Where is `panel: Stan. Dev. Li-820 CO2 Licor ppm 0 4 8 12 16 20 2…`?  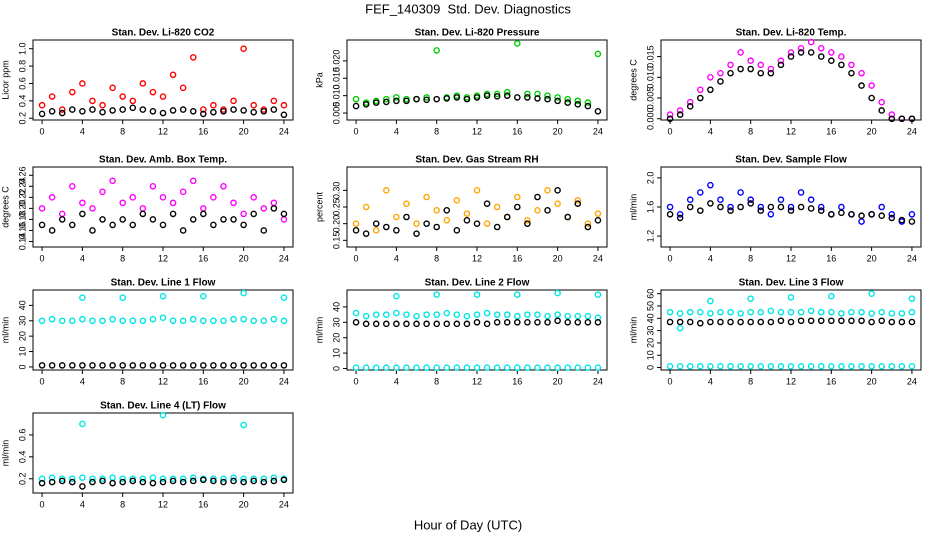 panel: Stan. Dev. Li-820 CO2 Licor ppm 0 4 8 12 16 20 2… is located at coordinates (147, 82).